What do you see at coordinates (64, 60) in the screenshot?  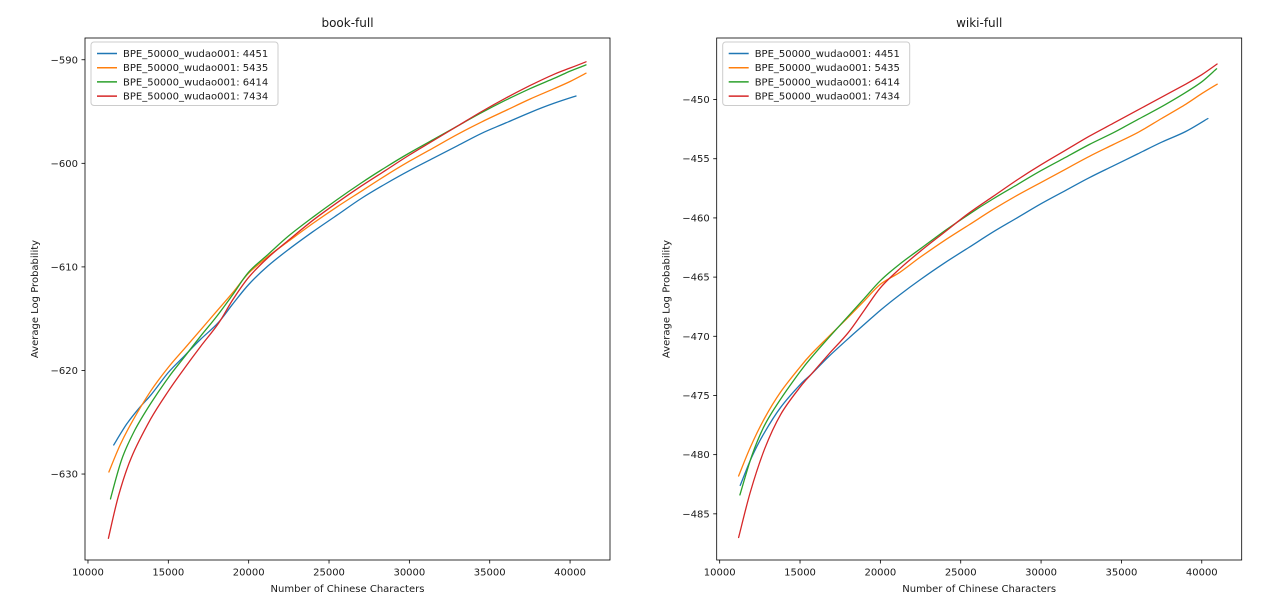 I see `y-tick-label: −590` at bounding box center [64, 60].